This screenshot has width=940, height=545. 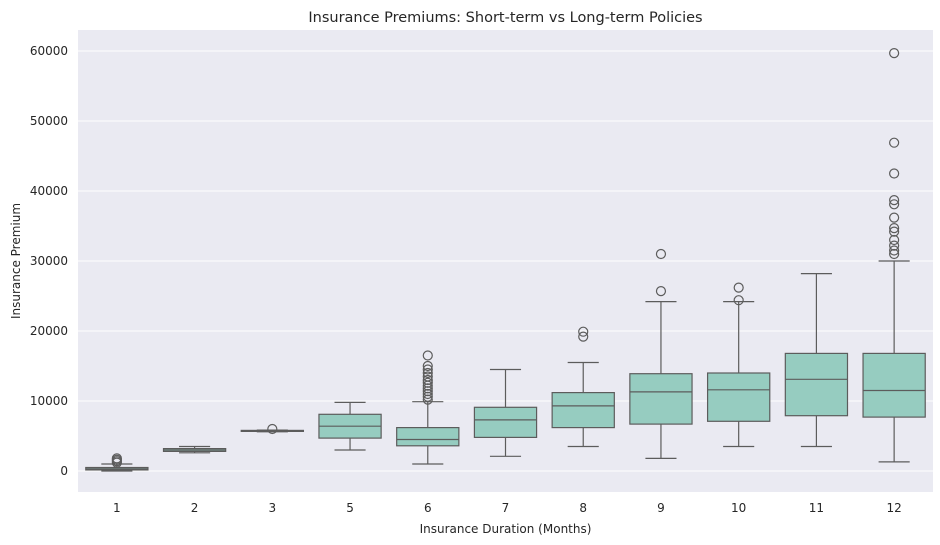 I want to click on x-tick-label: 2, so click(x=195, y=508).